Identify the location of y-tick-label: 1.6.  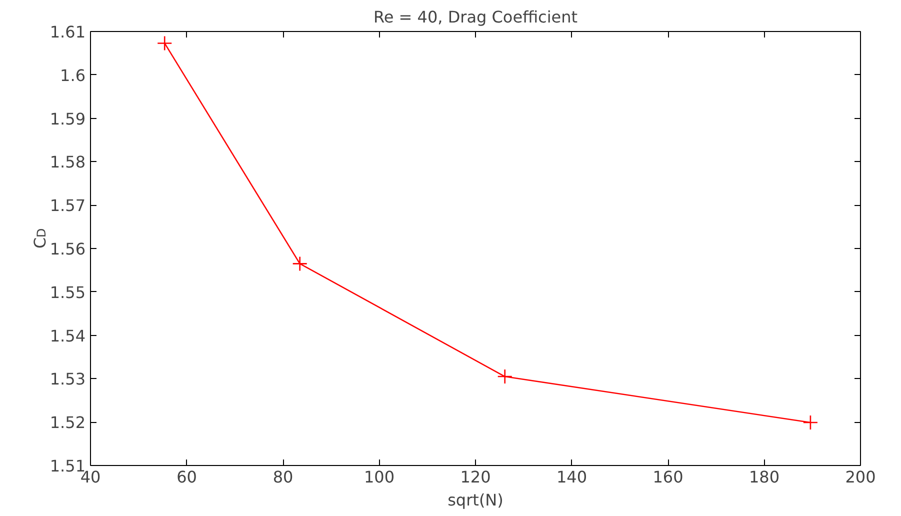
(73, 75).